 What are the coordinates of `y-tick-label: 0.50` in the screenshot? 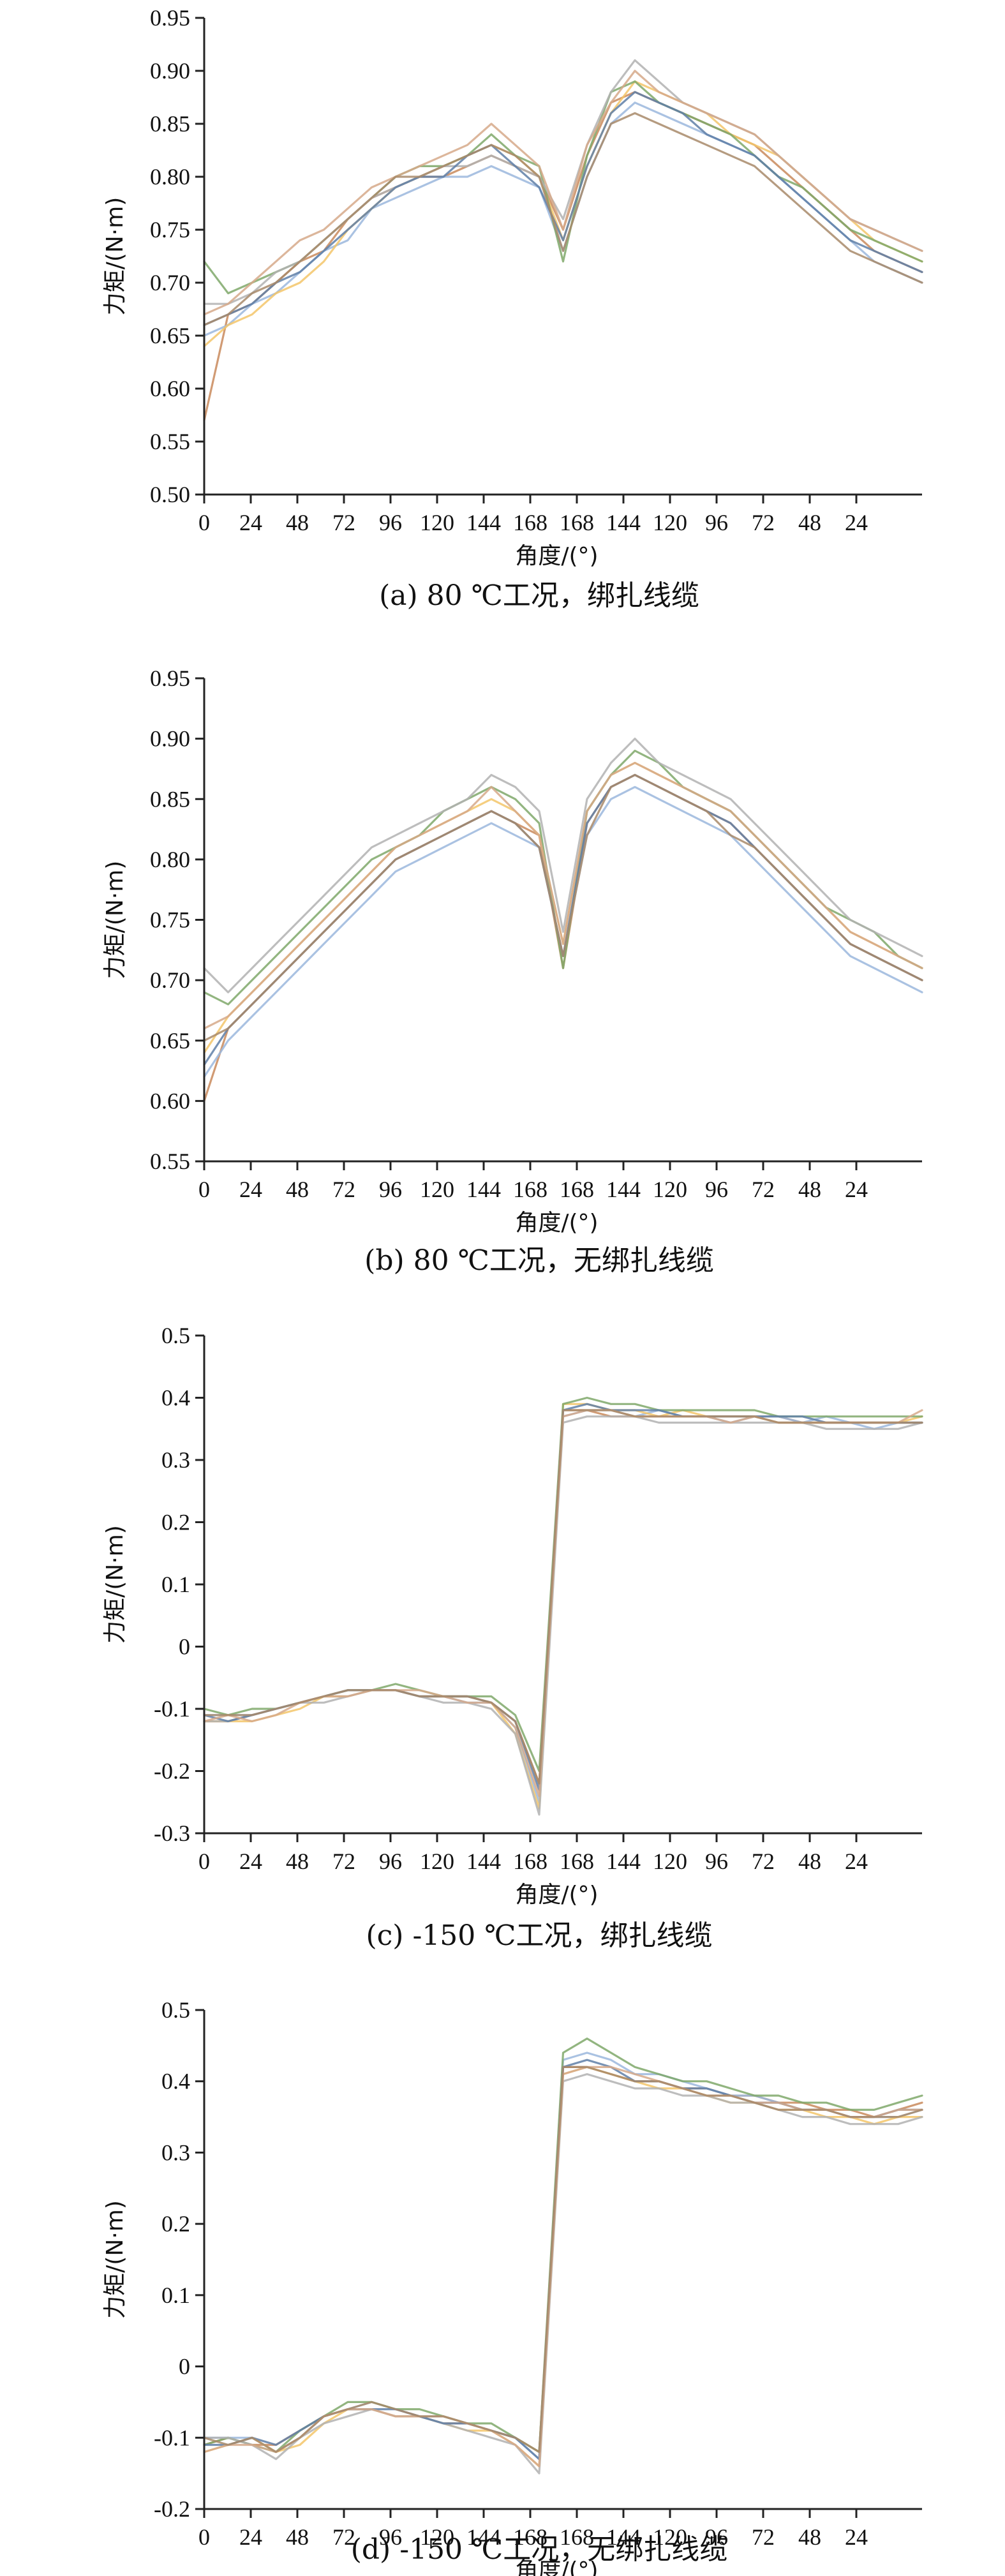 It's located at (170, 494).